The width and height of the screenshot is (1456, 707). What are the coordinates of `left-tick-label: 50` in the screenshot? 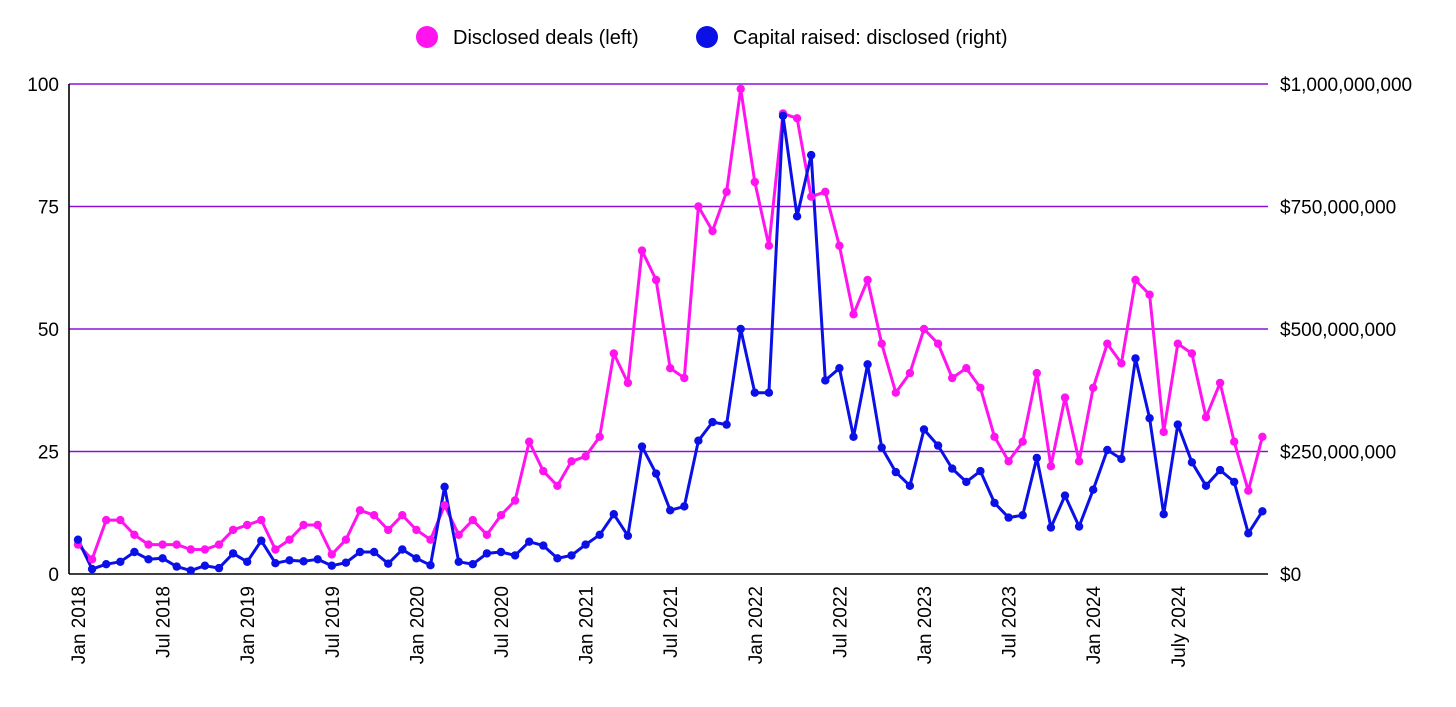 It's located at (48, 330).